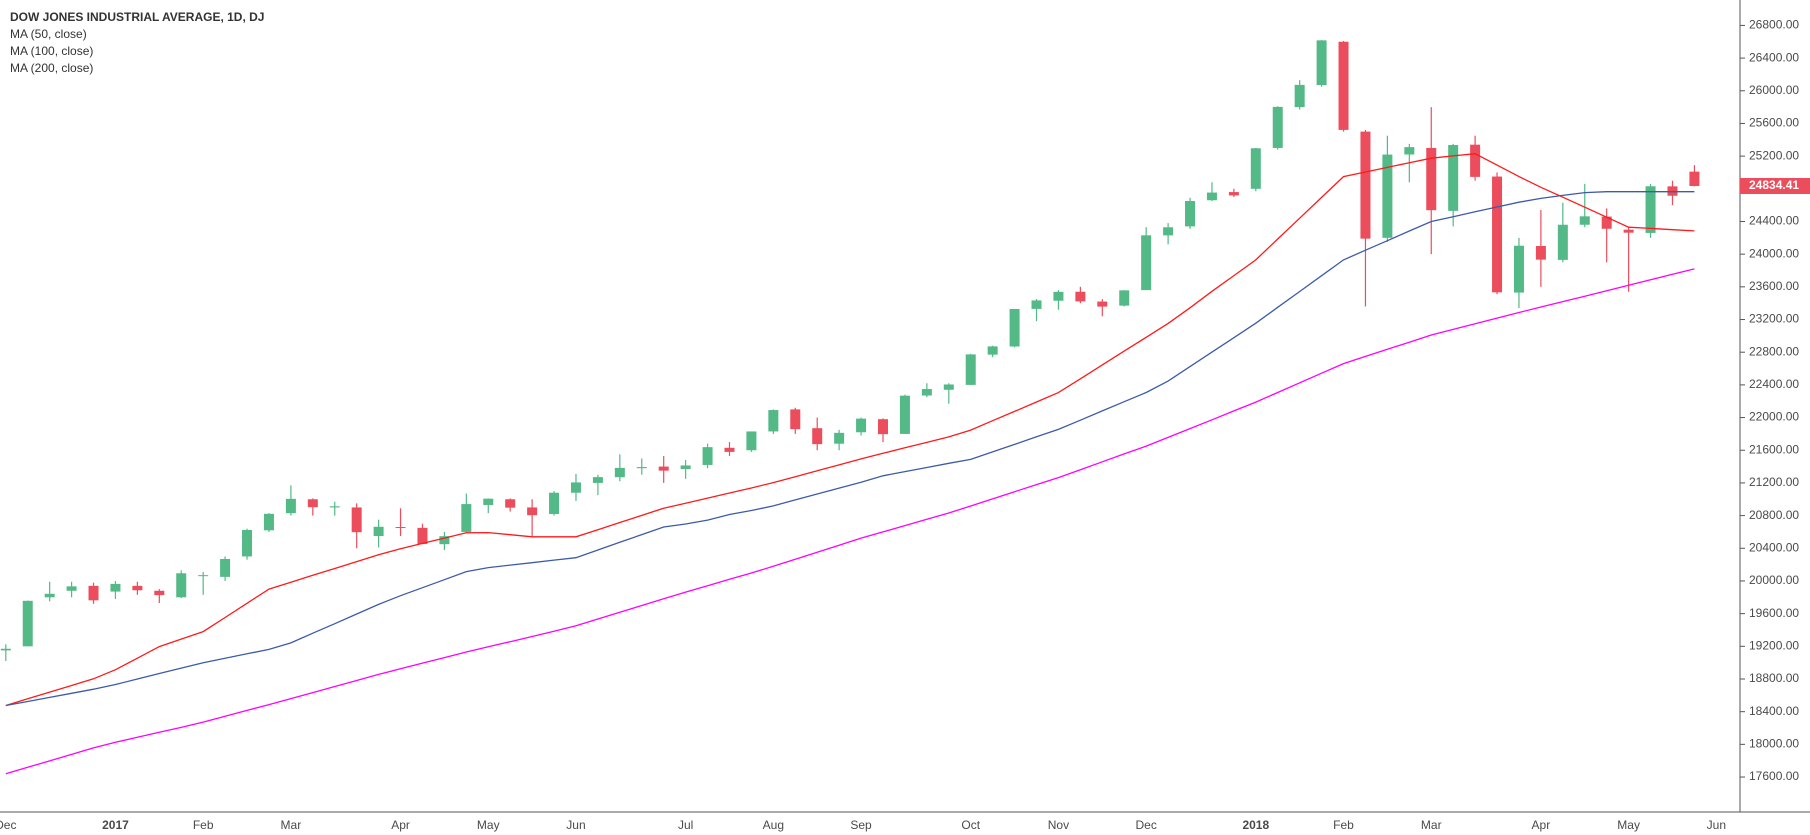  Describe the element at coordinates (1774, 482) in the screenshot. I see `y-tick-label: 21200.00` at that location.